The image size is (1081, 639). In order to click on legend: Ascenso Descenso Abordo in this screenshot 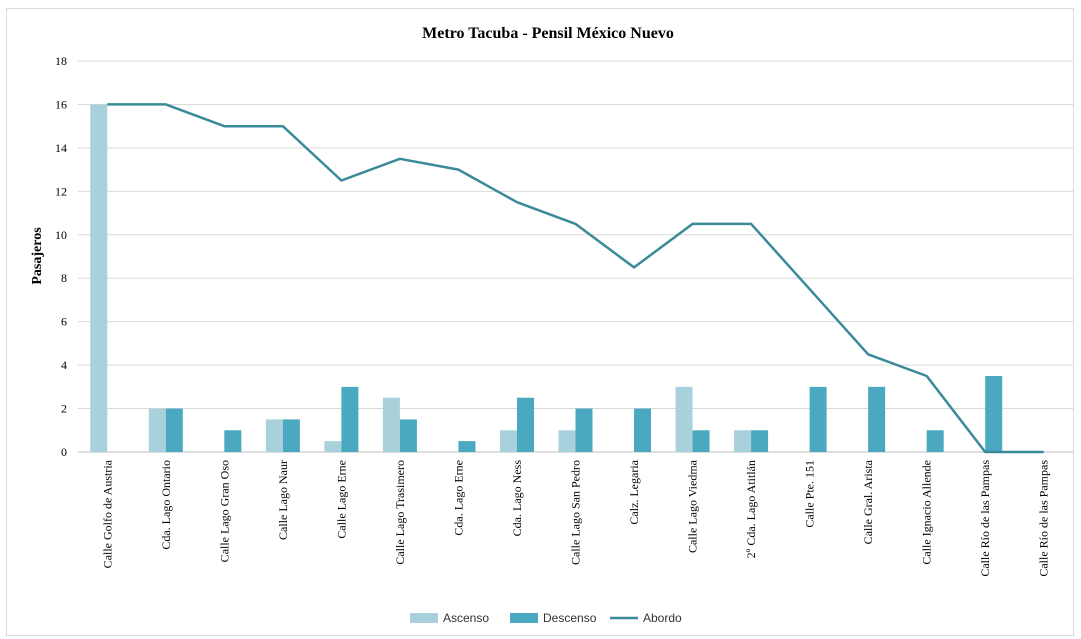, I will do `click(546, 618)`.